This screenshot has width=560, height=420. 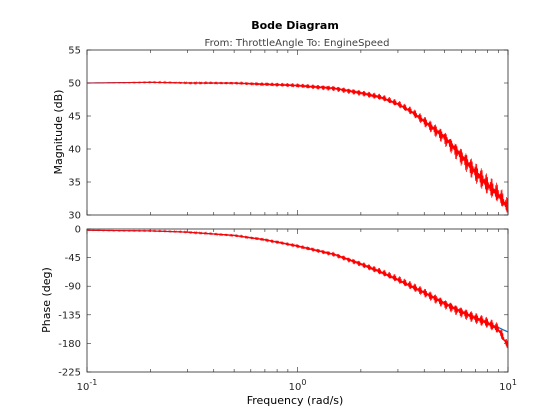 I want to click on y-tick-label: 35, so click(x=74, y=183).